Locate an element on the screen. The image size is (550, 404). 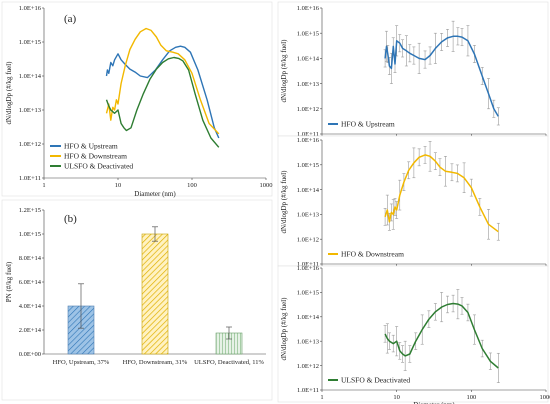
y-tick-label: 1.2E+15 is located at coordinates (30, 210).